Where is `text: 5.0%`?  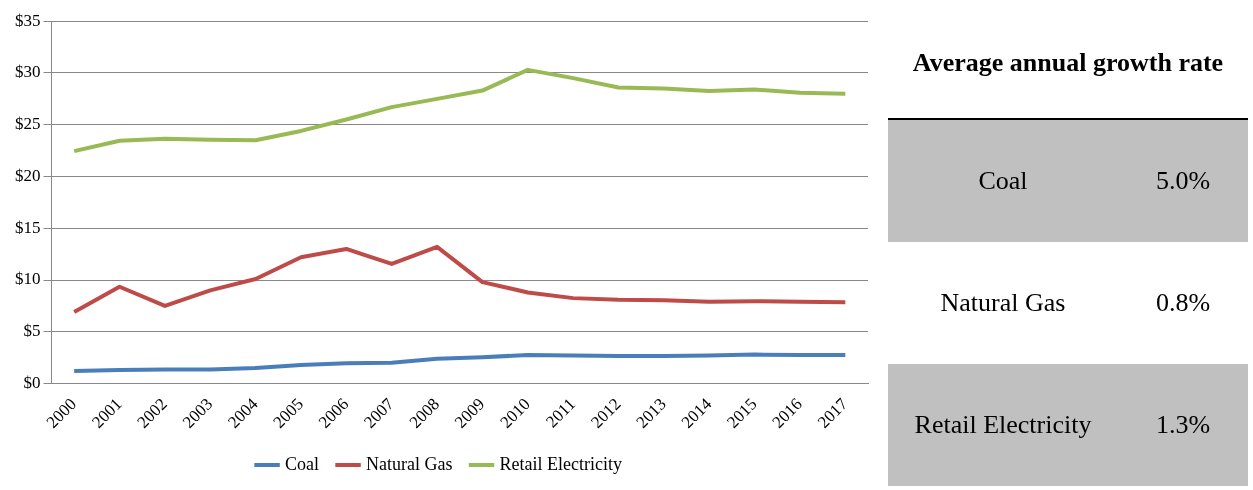
text: 5.0% is located at coordinates (1183, 181).